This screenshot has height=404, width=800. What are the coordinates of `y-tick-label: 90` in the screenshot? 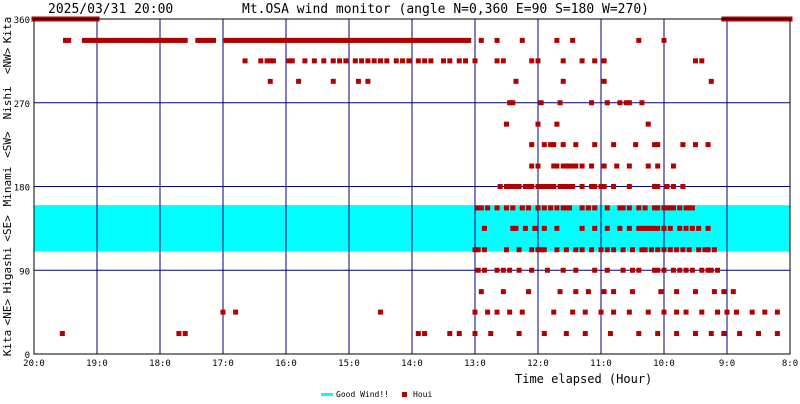 It's located at (24, 272).